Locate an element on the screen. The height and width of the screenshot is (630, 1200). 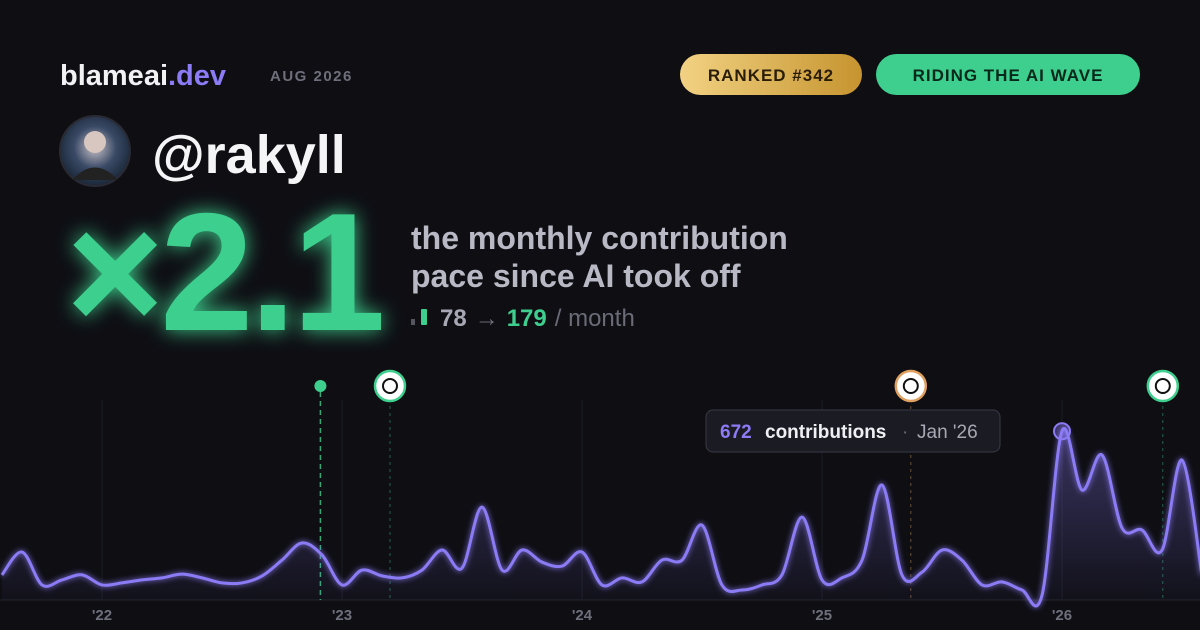
wave-badge is located at coordinates (1008, 74).